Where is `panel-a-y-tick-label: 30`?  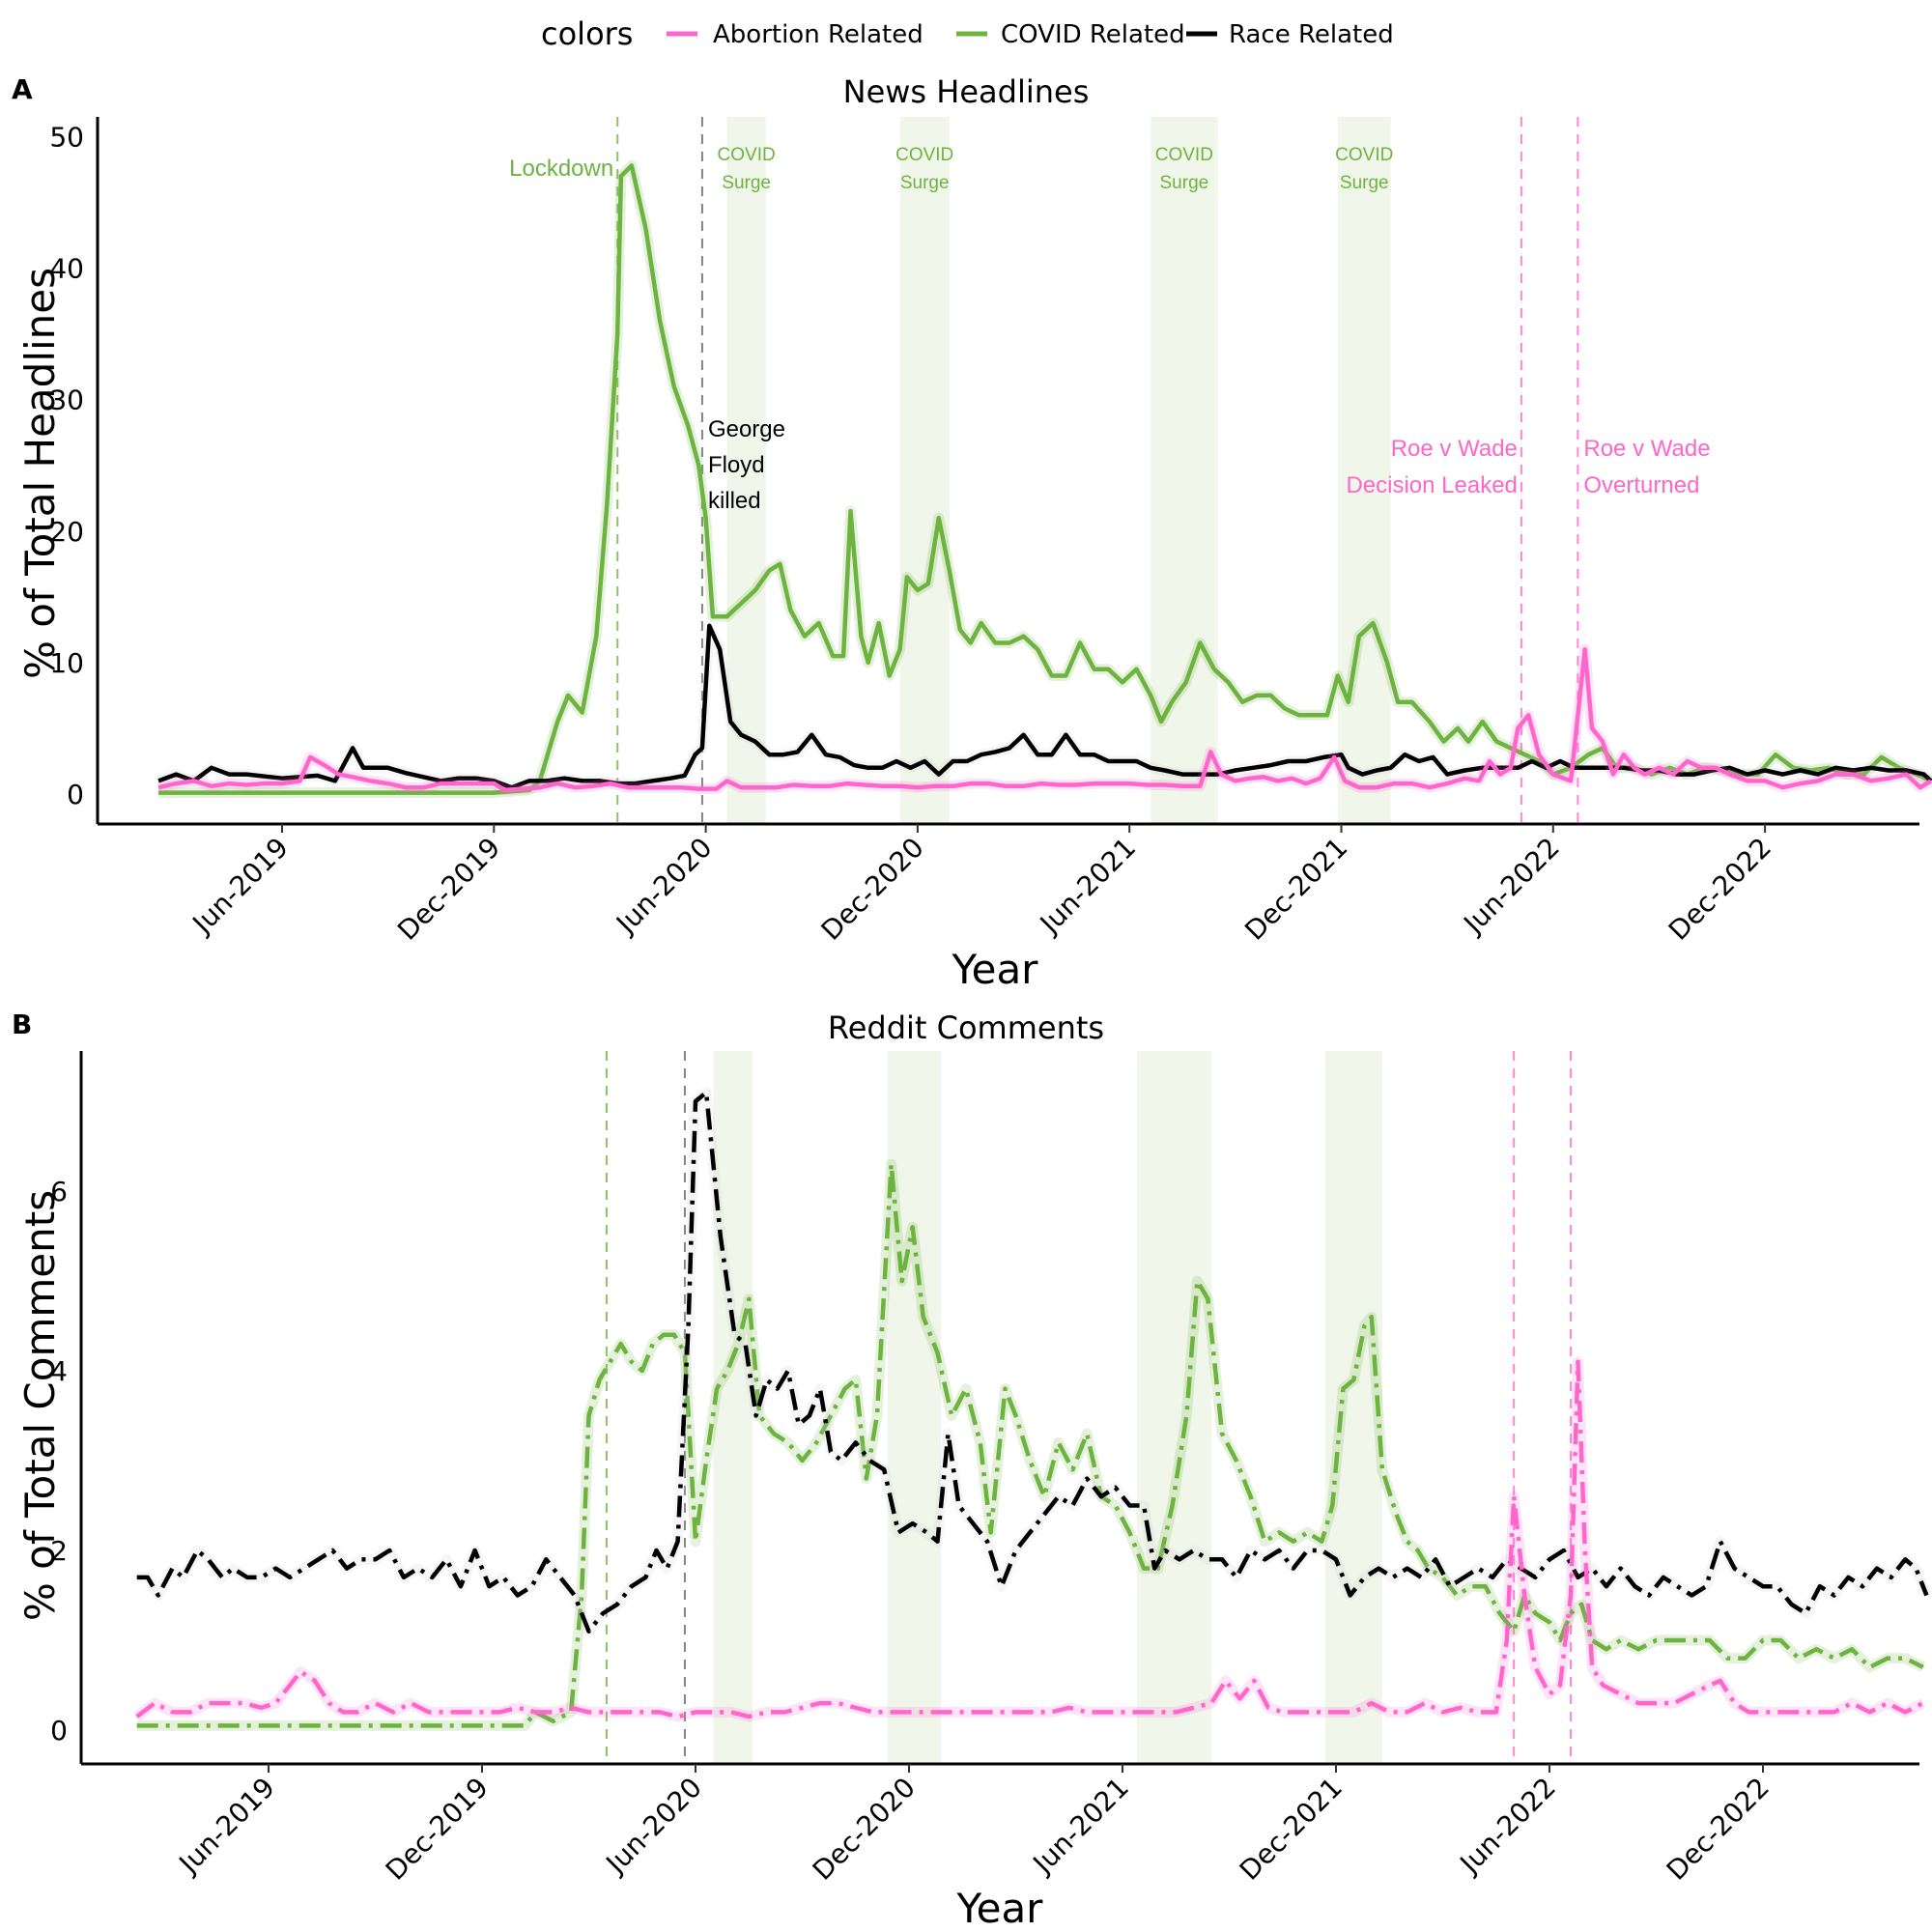
panel-a-y-tick-label: 30 is located at coordinates (66, 400).